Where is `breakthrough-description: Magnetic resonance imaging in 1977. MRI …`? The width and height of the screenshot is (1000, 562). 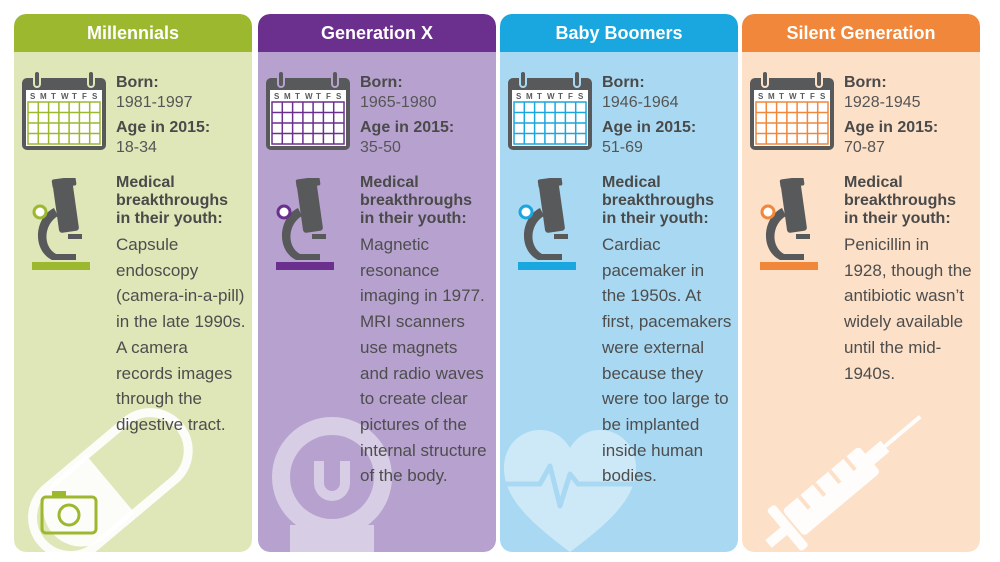 breakthrough-description: Magnetic resonance imaging in 1977. MRI … is located at coordinates (423, 360).